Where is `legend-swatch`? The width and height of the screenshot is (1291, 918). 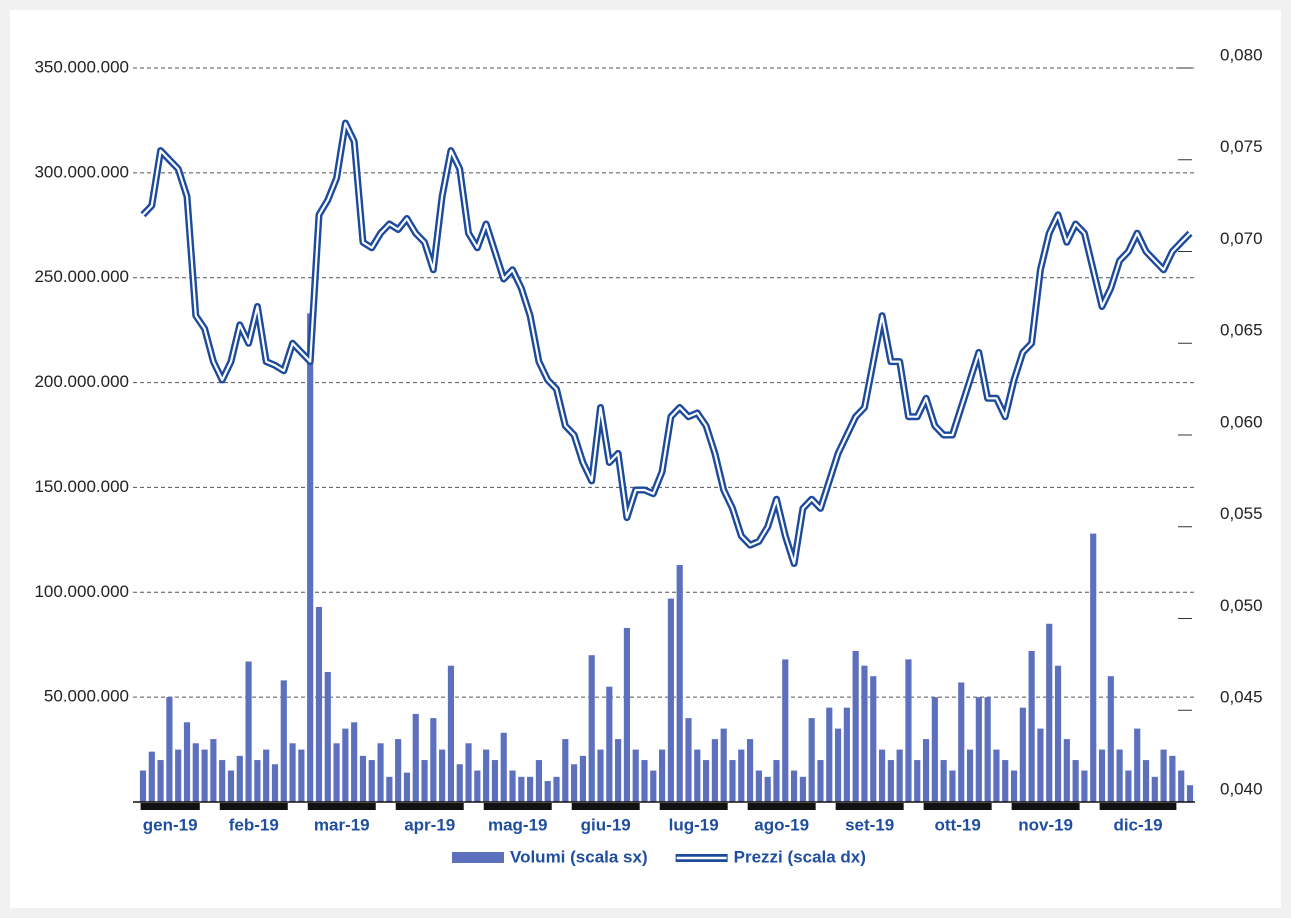 legend-swatch is located at coordinates (478, 857).